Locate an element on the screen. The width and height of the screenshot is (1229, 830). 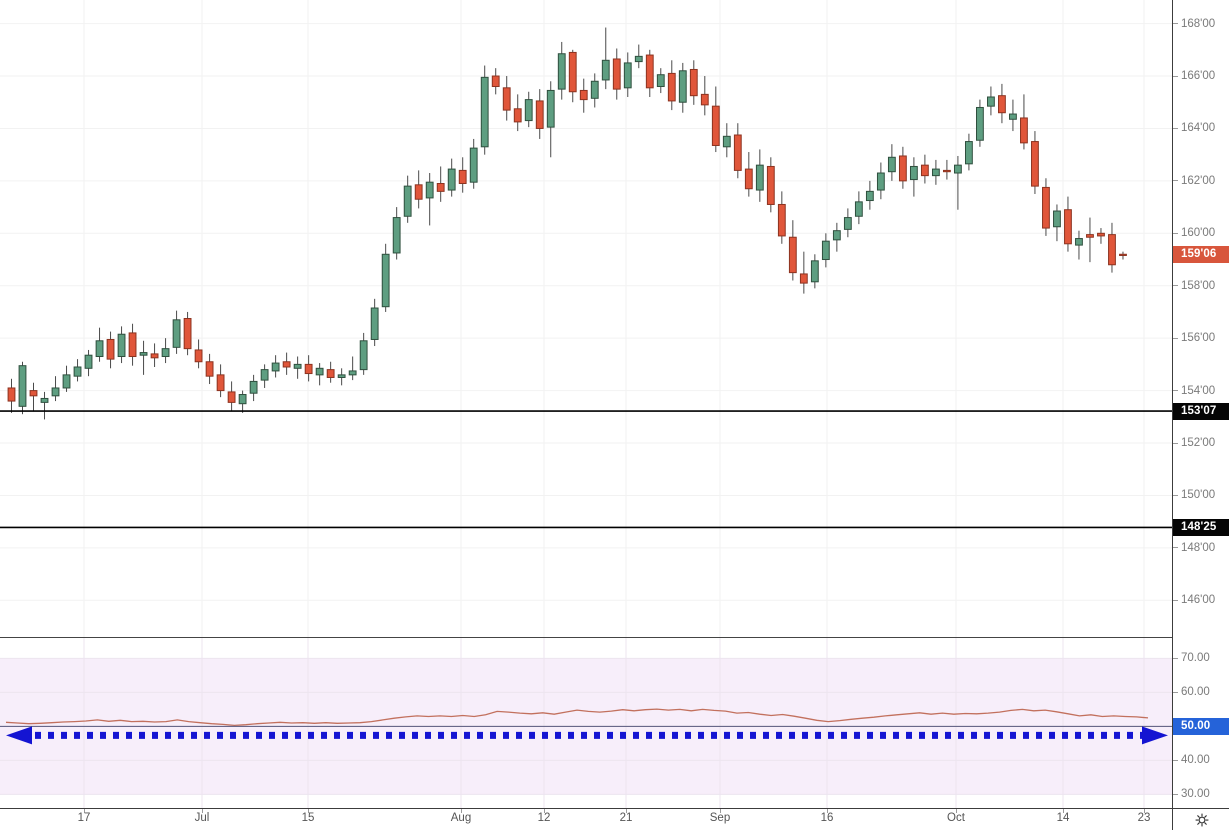
gear-icon is located at coordinates (1201, 819).